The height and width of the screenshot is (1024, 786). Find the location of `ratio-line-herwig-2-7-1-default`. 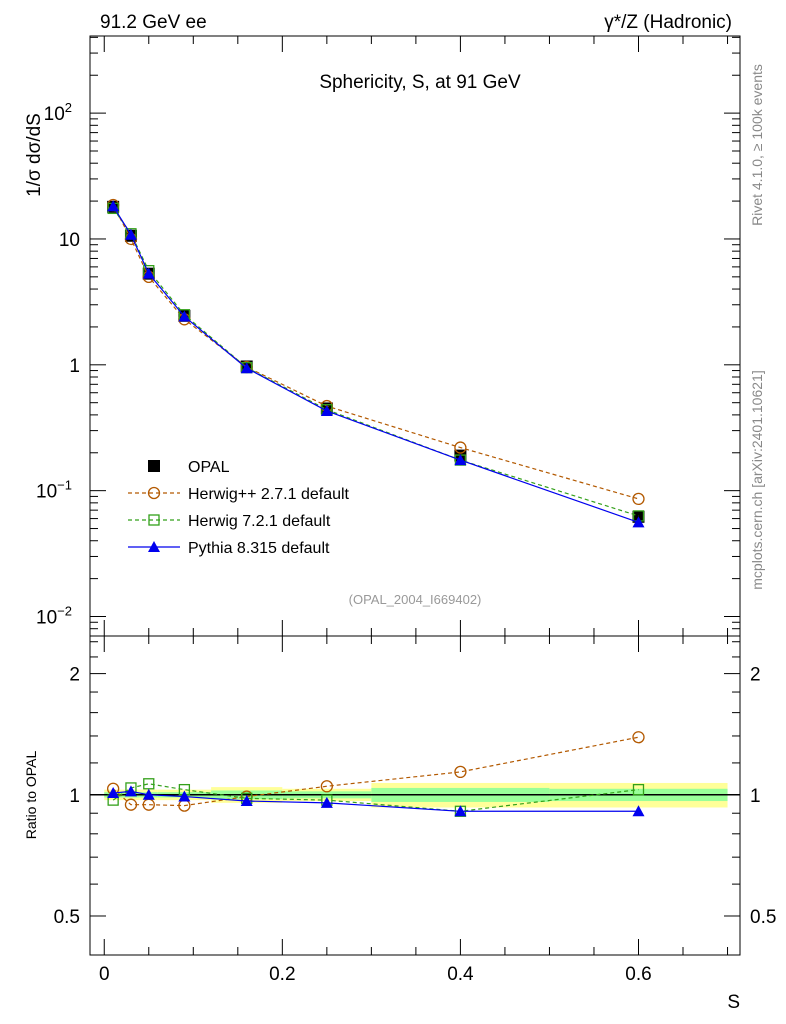

ratio-line-herwig-2-7-1-default is located at coordinates (375, 771).